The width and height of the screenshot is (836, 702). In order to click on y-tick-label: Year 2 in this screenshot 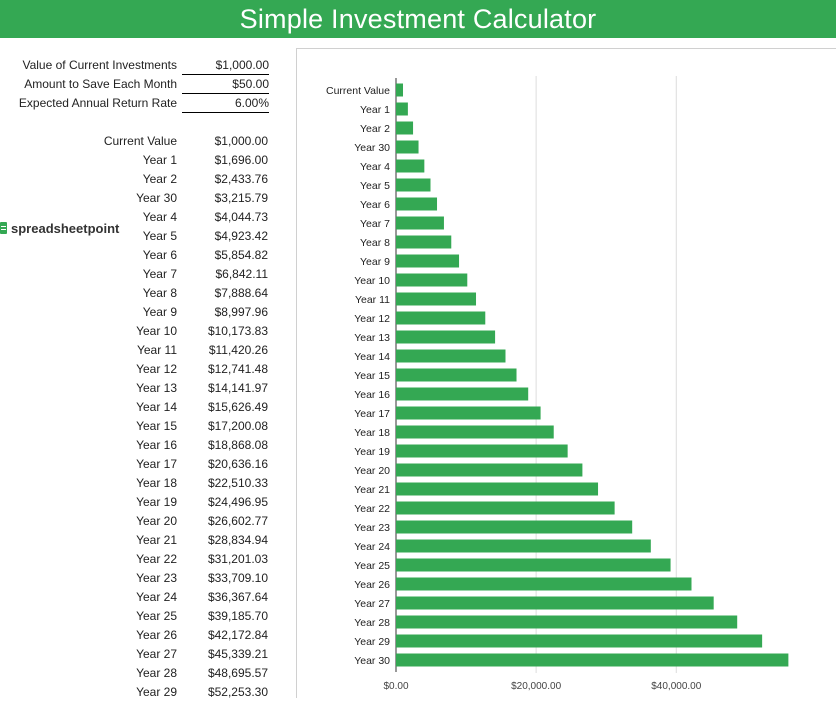, I will do `click(375, 129)`.